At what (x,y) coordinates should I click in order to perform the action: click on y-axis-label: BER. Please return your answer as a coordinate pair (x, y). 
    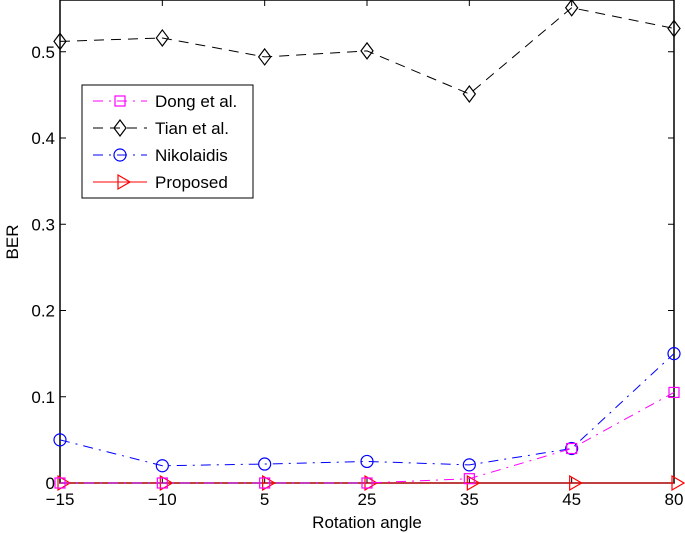
    Looking at the image, I should click on (12, 242).